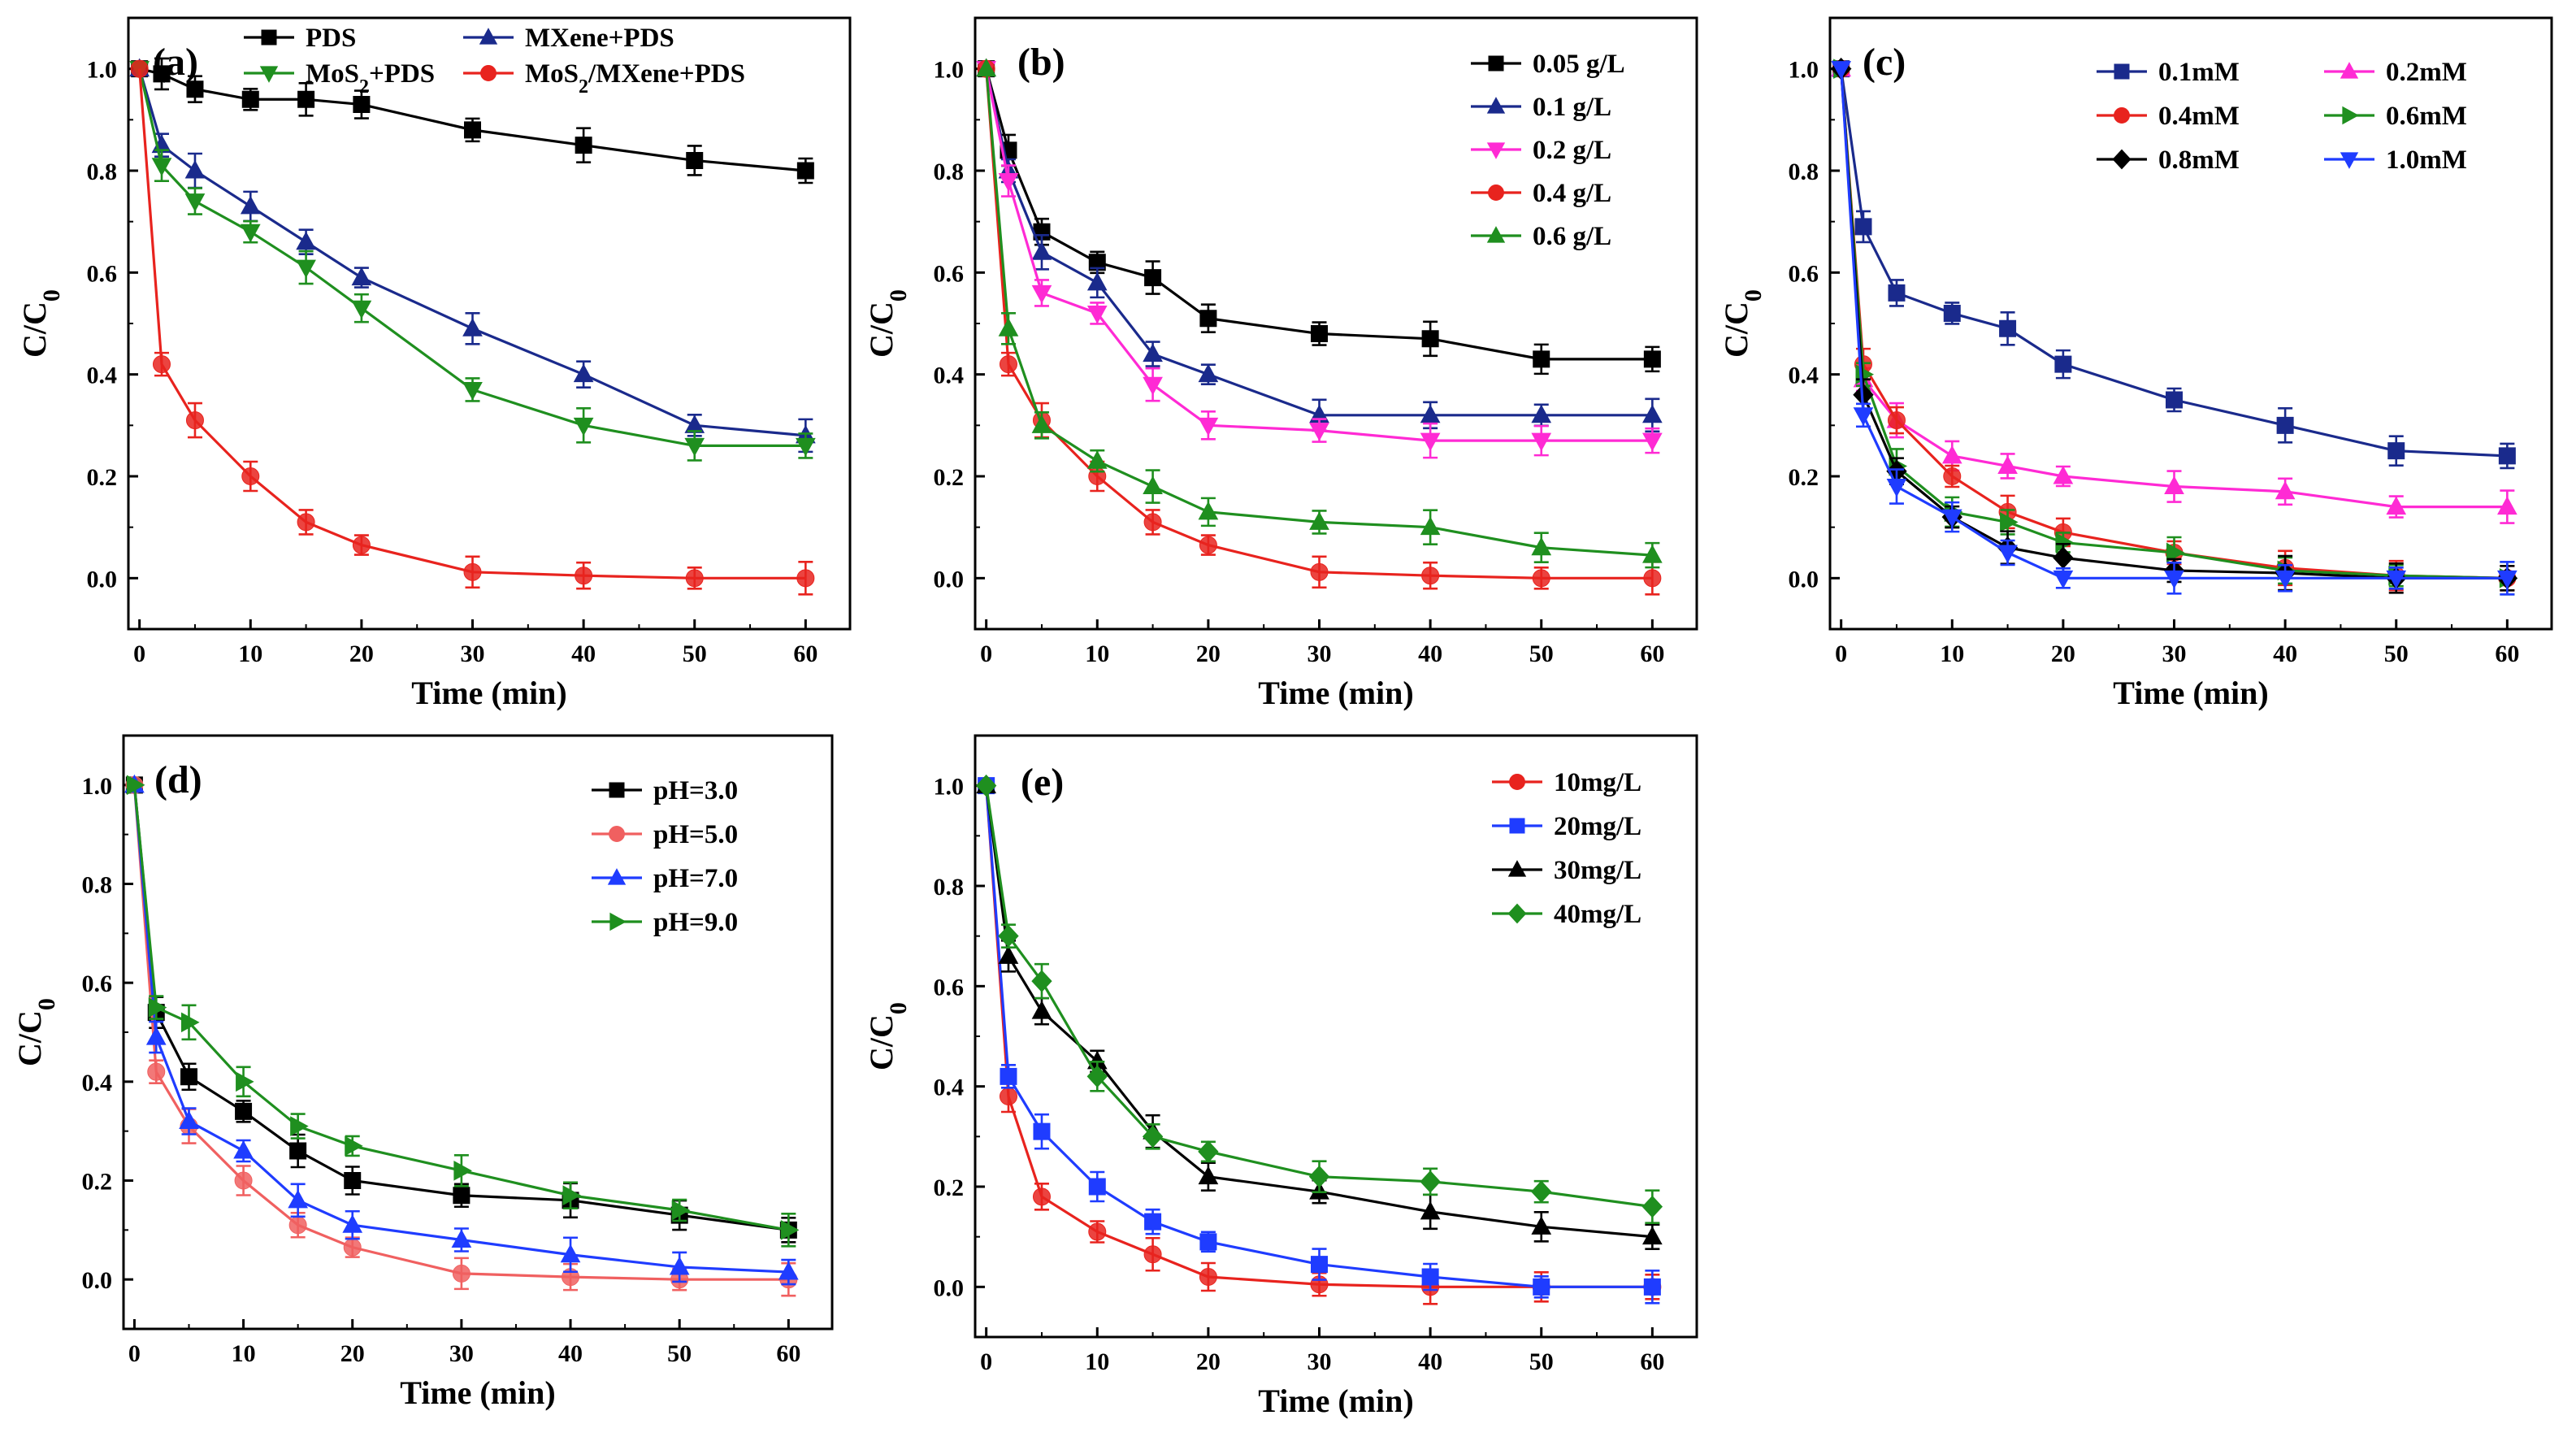 The image size is (2576, 1437). I want to click on panel-e-x-tick-label: 60, so click(1652, 1361).